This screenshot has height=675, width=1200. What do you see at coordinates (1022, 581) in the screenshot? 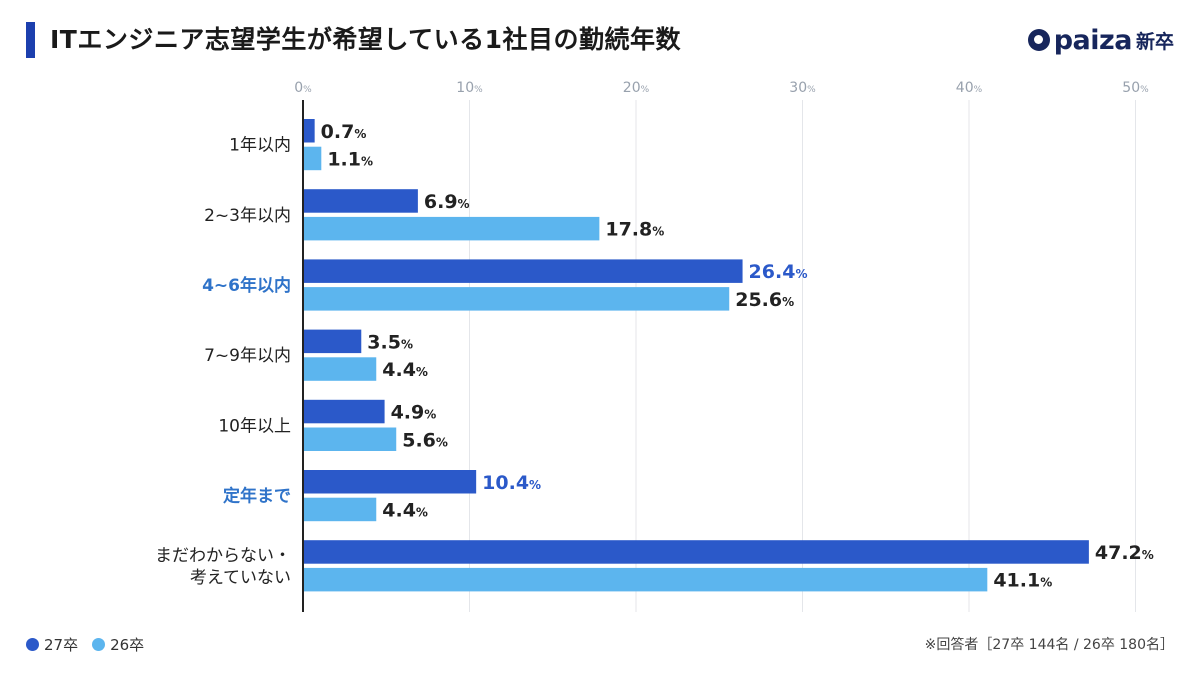
I see `value-label-26卒-6: 41.1%` at bounding box center [1022, 581].